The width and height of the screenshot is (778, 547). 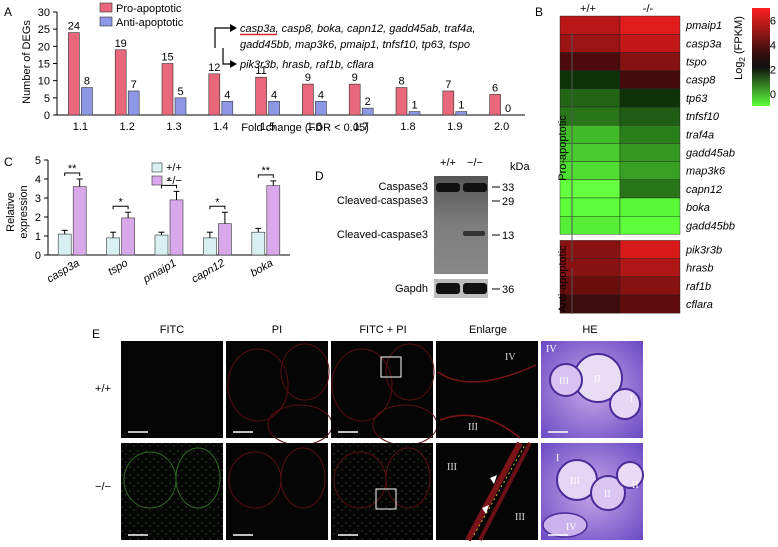 What do you see at coordinates (277, 330) in the screenshot?
I see `micro-col-pi: PI` at bounding box center [277, 330].